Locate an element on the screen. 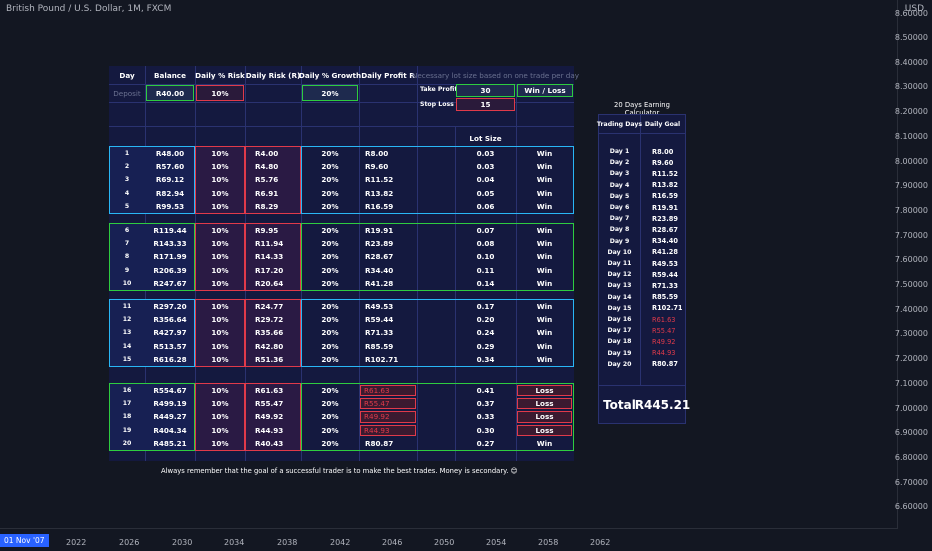  row-day: 13 is located at coordinates (127, 333).